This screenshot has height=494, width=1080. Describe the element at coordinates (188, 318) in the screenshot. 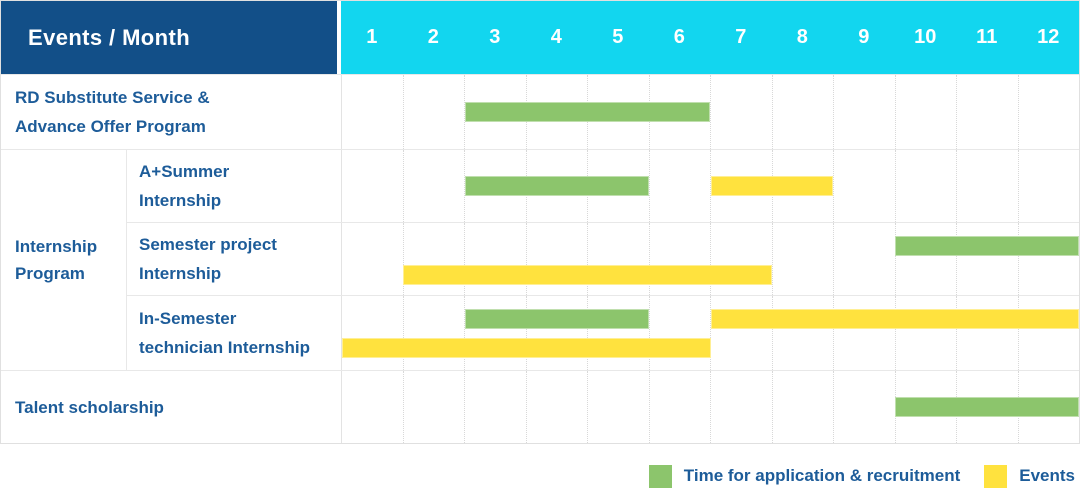

I see `row-label-line: In-Semester` at that location.